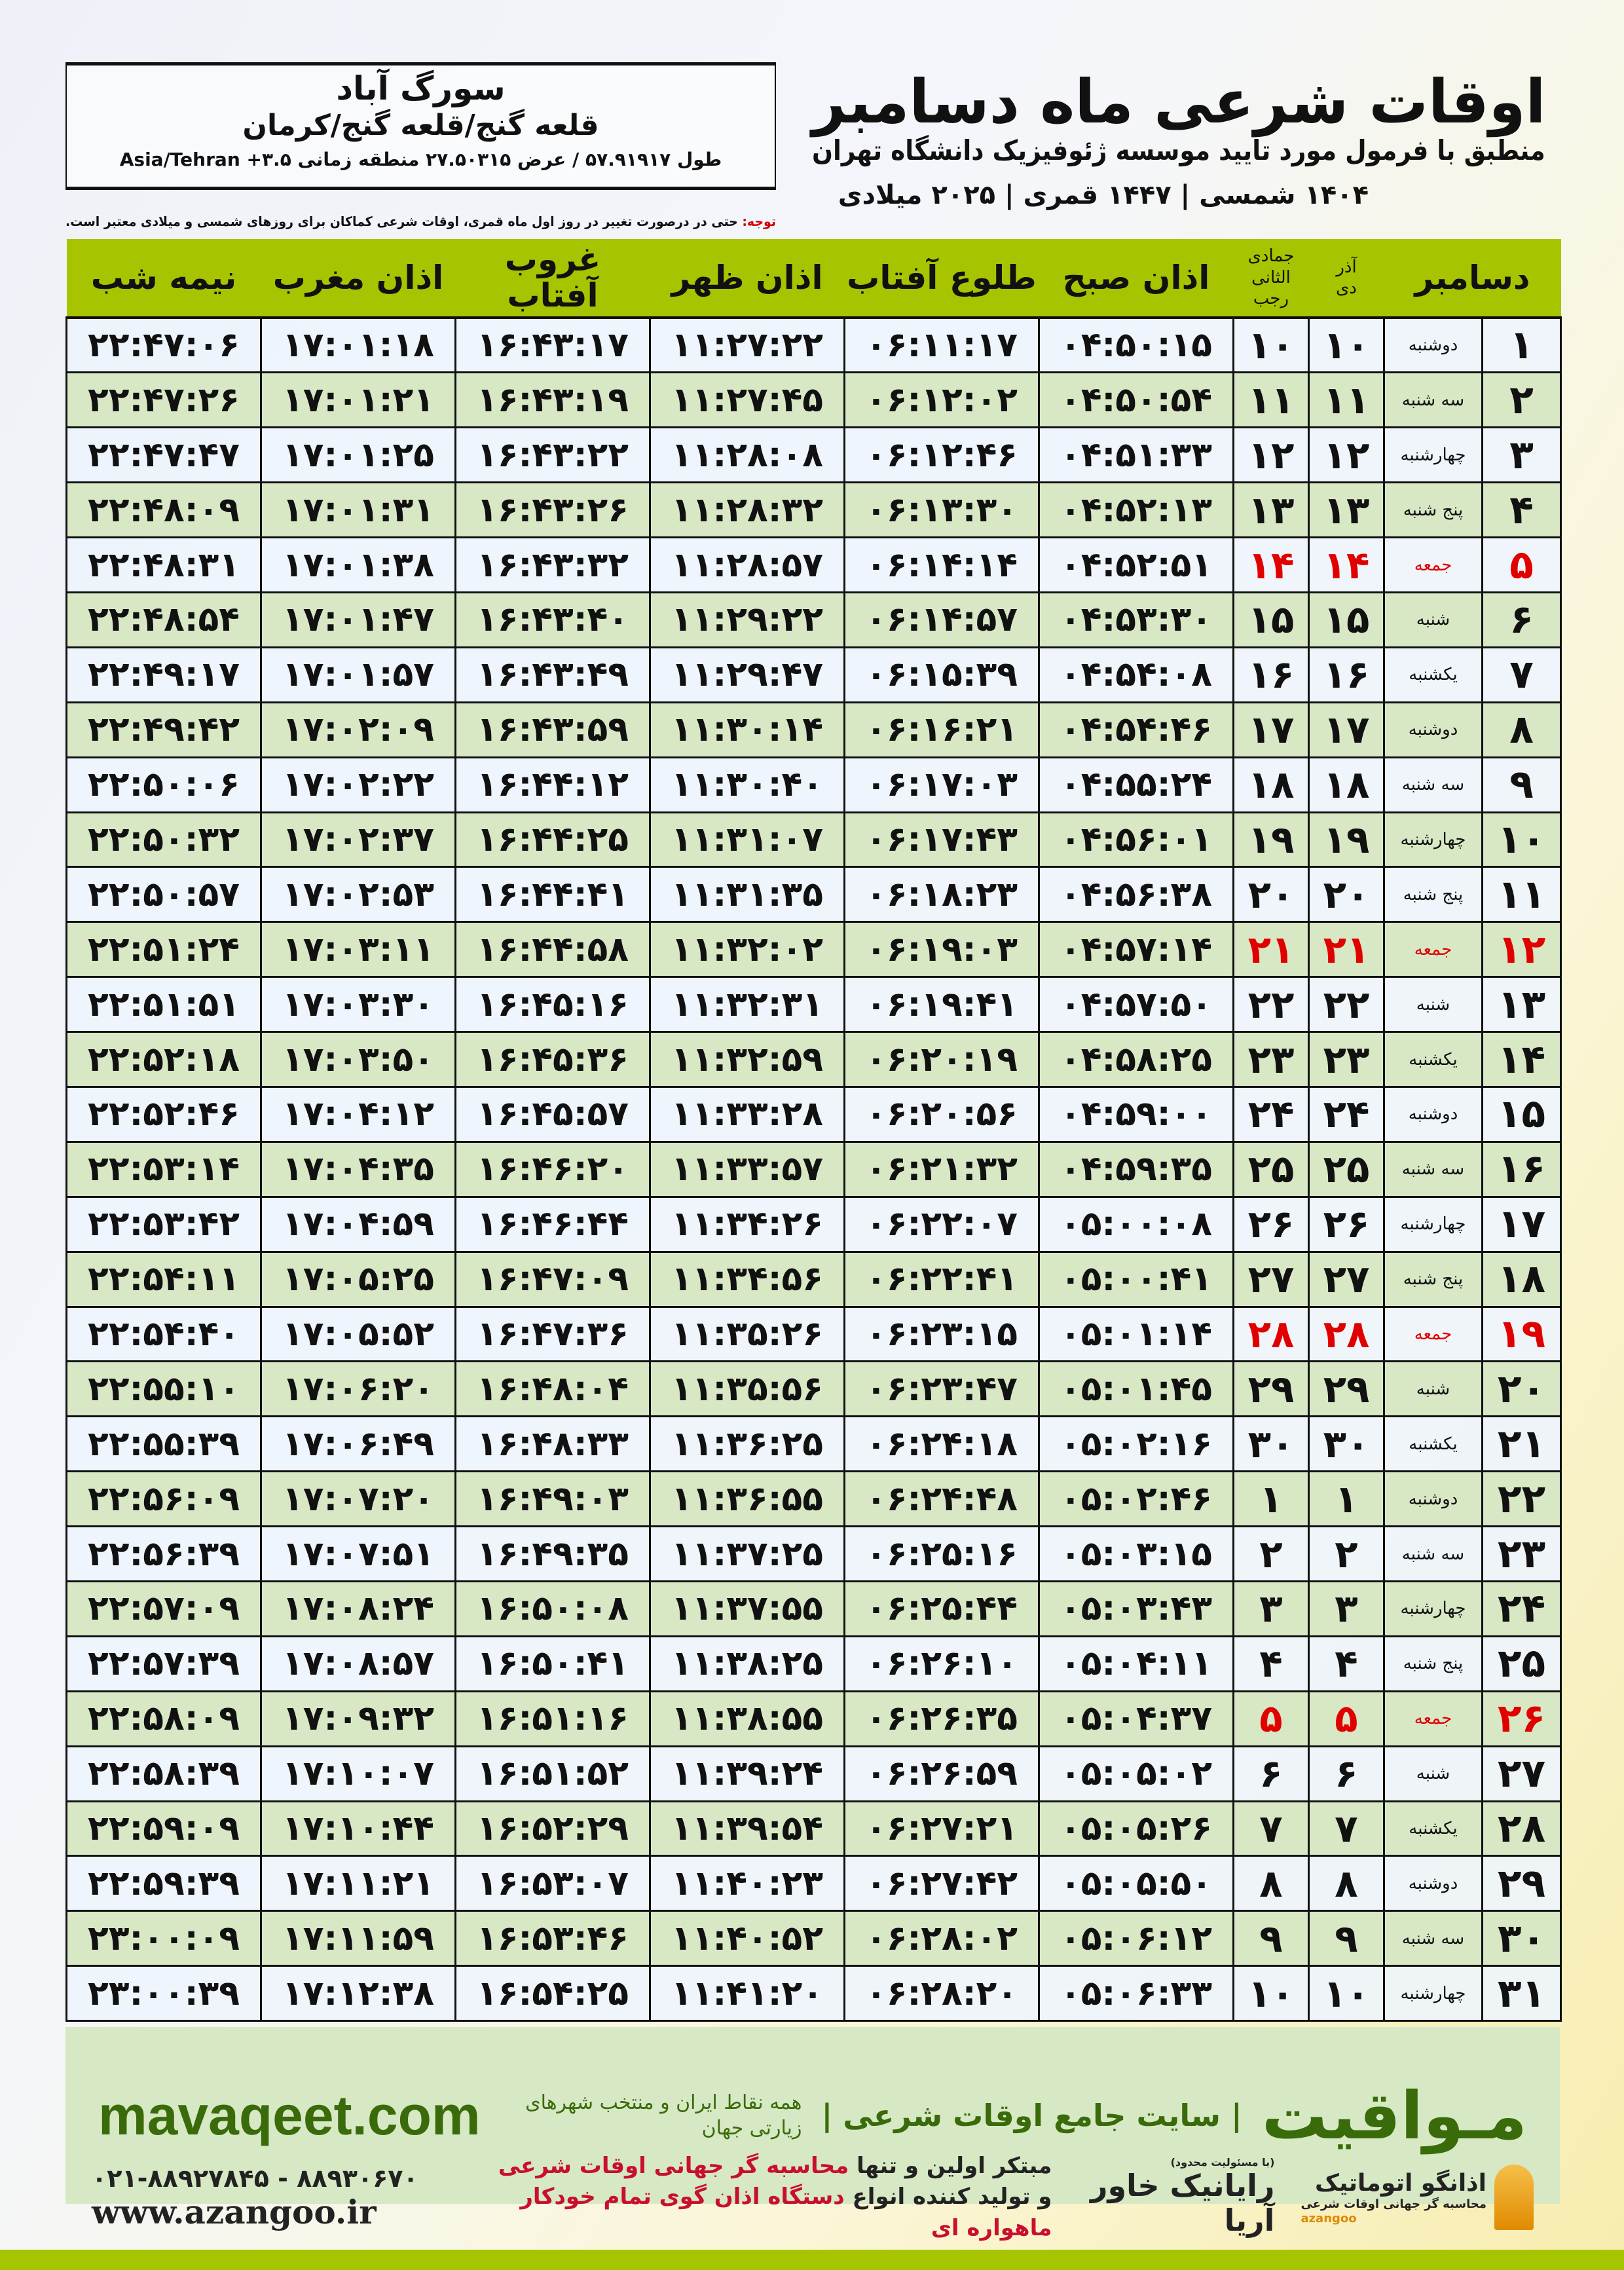 The image size is (1624, 2270). I want to click on day-number: ۱۱, so click(1521, 894).